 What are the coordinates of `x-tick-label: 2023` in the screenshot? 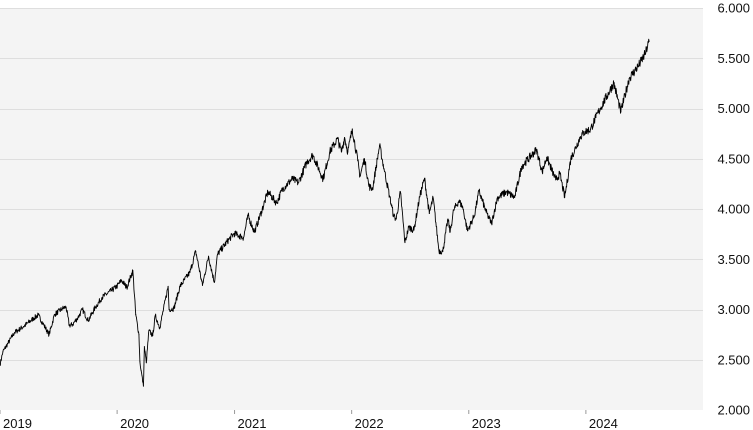 It's located at (486, 423).